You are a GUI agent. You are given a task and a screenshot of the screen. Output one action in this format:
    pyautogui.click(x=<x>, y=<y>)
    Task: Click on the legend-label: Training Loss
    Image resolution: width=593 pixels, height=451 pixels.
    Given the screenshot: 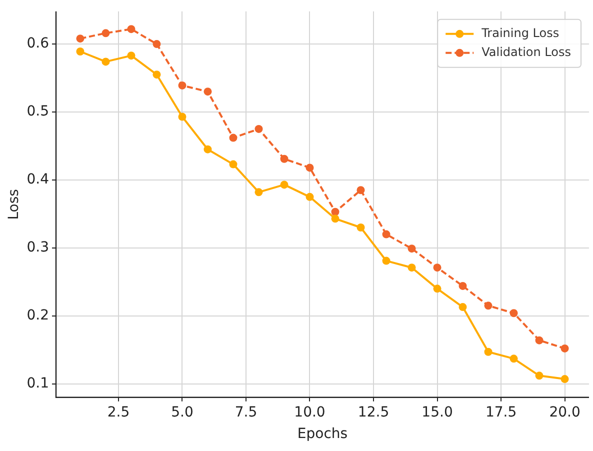 What is the action you would take?
    pyautogui.click(x=520, y=33)
    